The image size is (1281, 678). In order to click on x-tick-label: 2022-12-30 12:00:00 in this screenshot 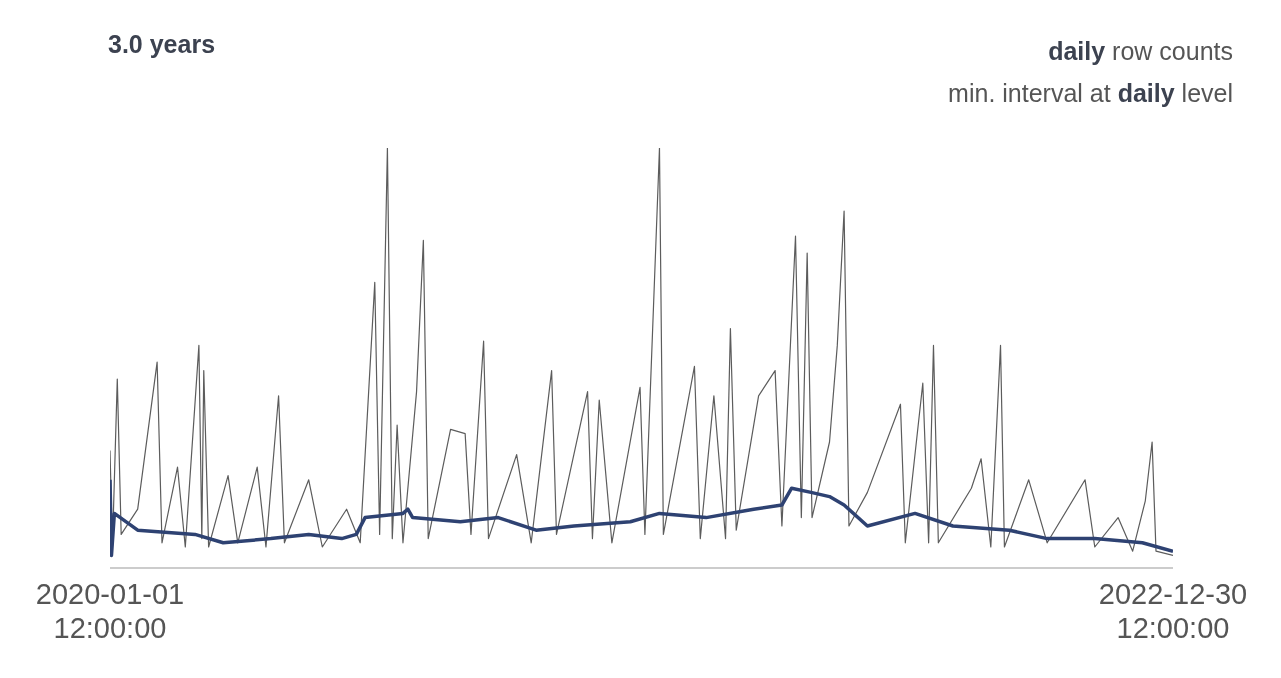, I will do `click(1173, 611)`.